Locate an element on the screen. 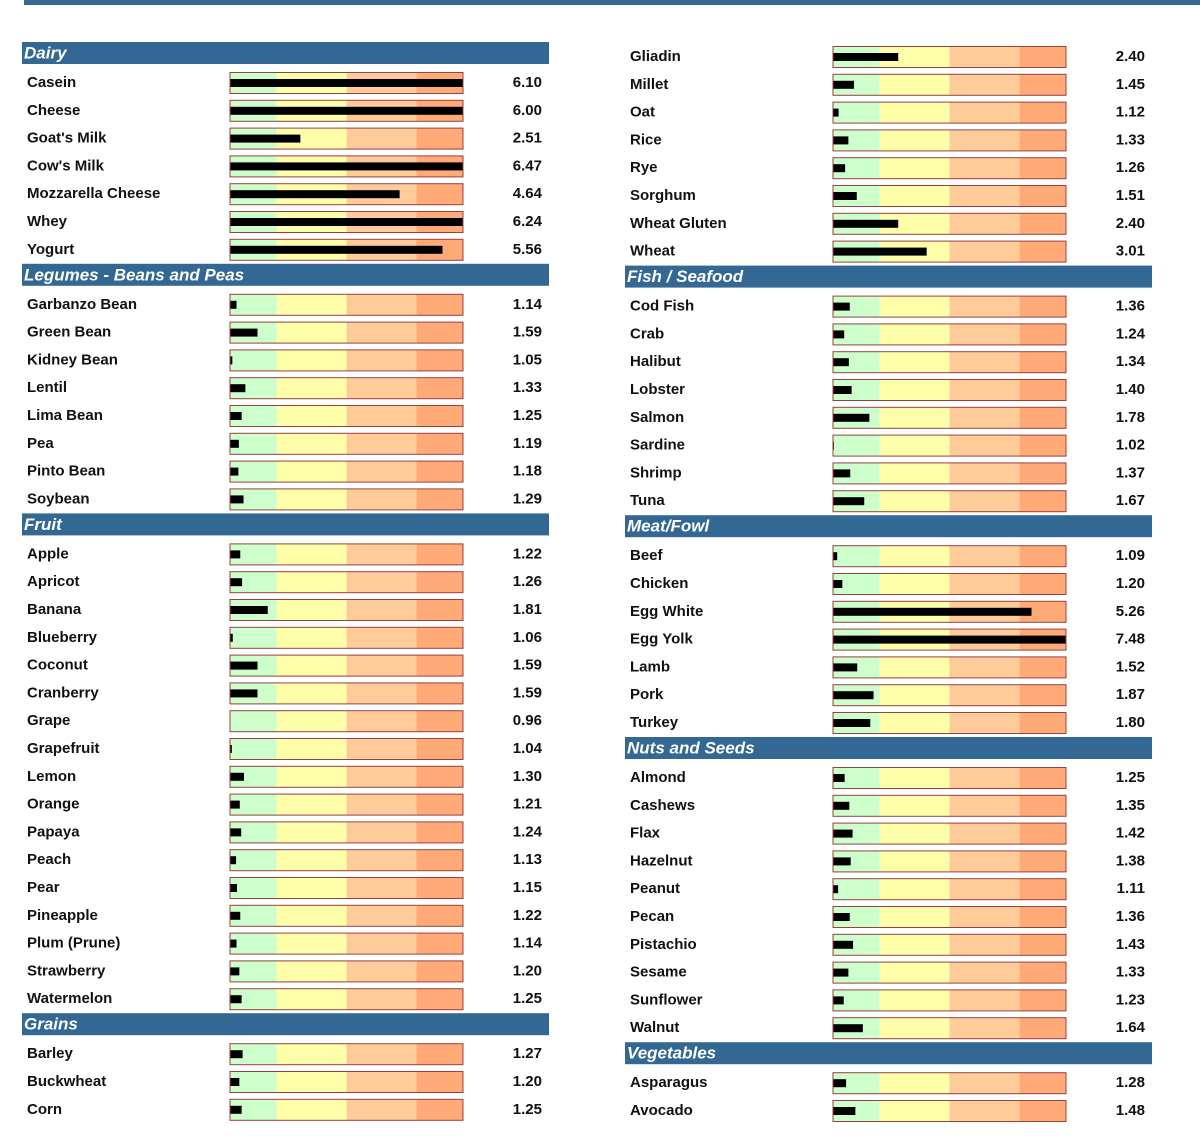 This screenshot has height=1145, width=1200. item-label: Pea is located at coordinates (40, 443).